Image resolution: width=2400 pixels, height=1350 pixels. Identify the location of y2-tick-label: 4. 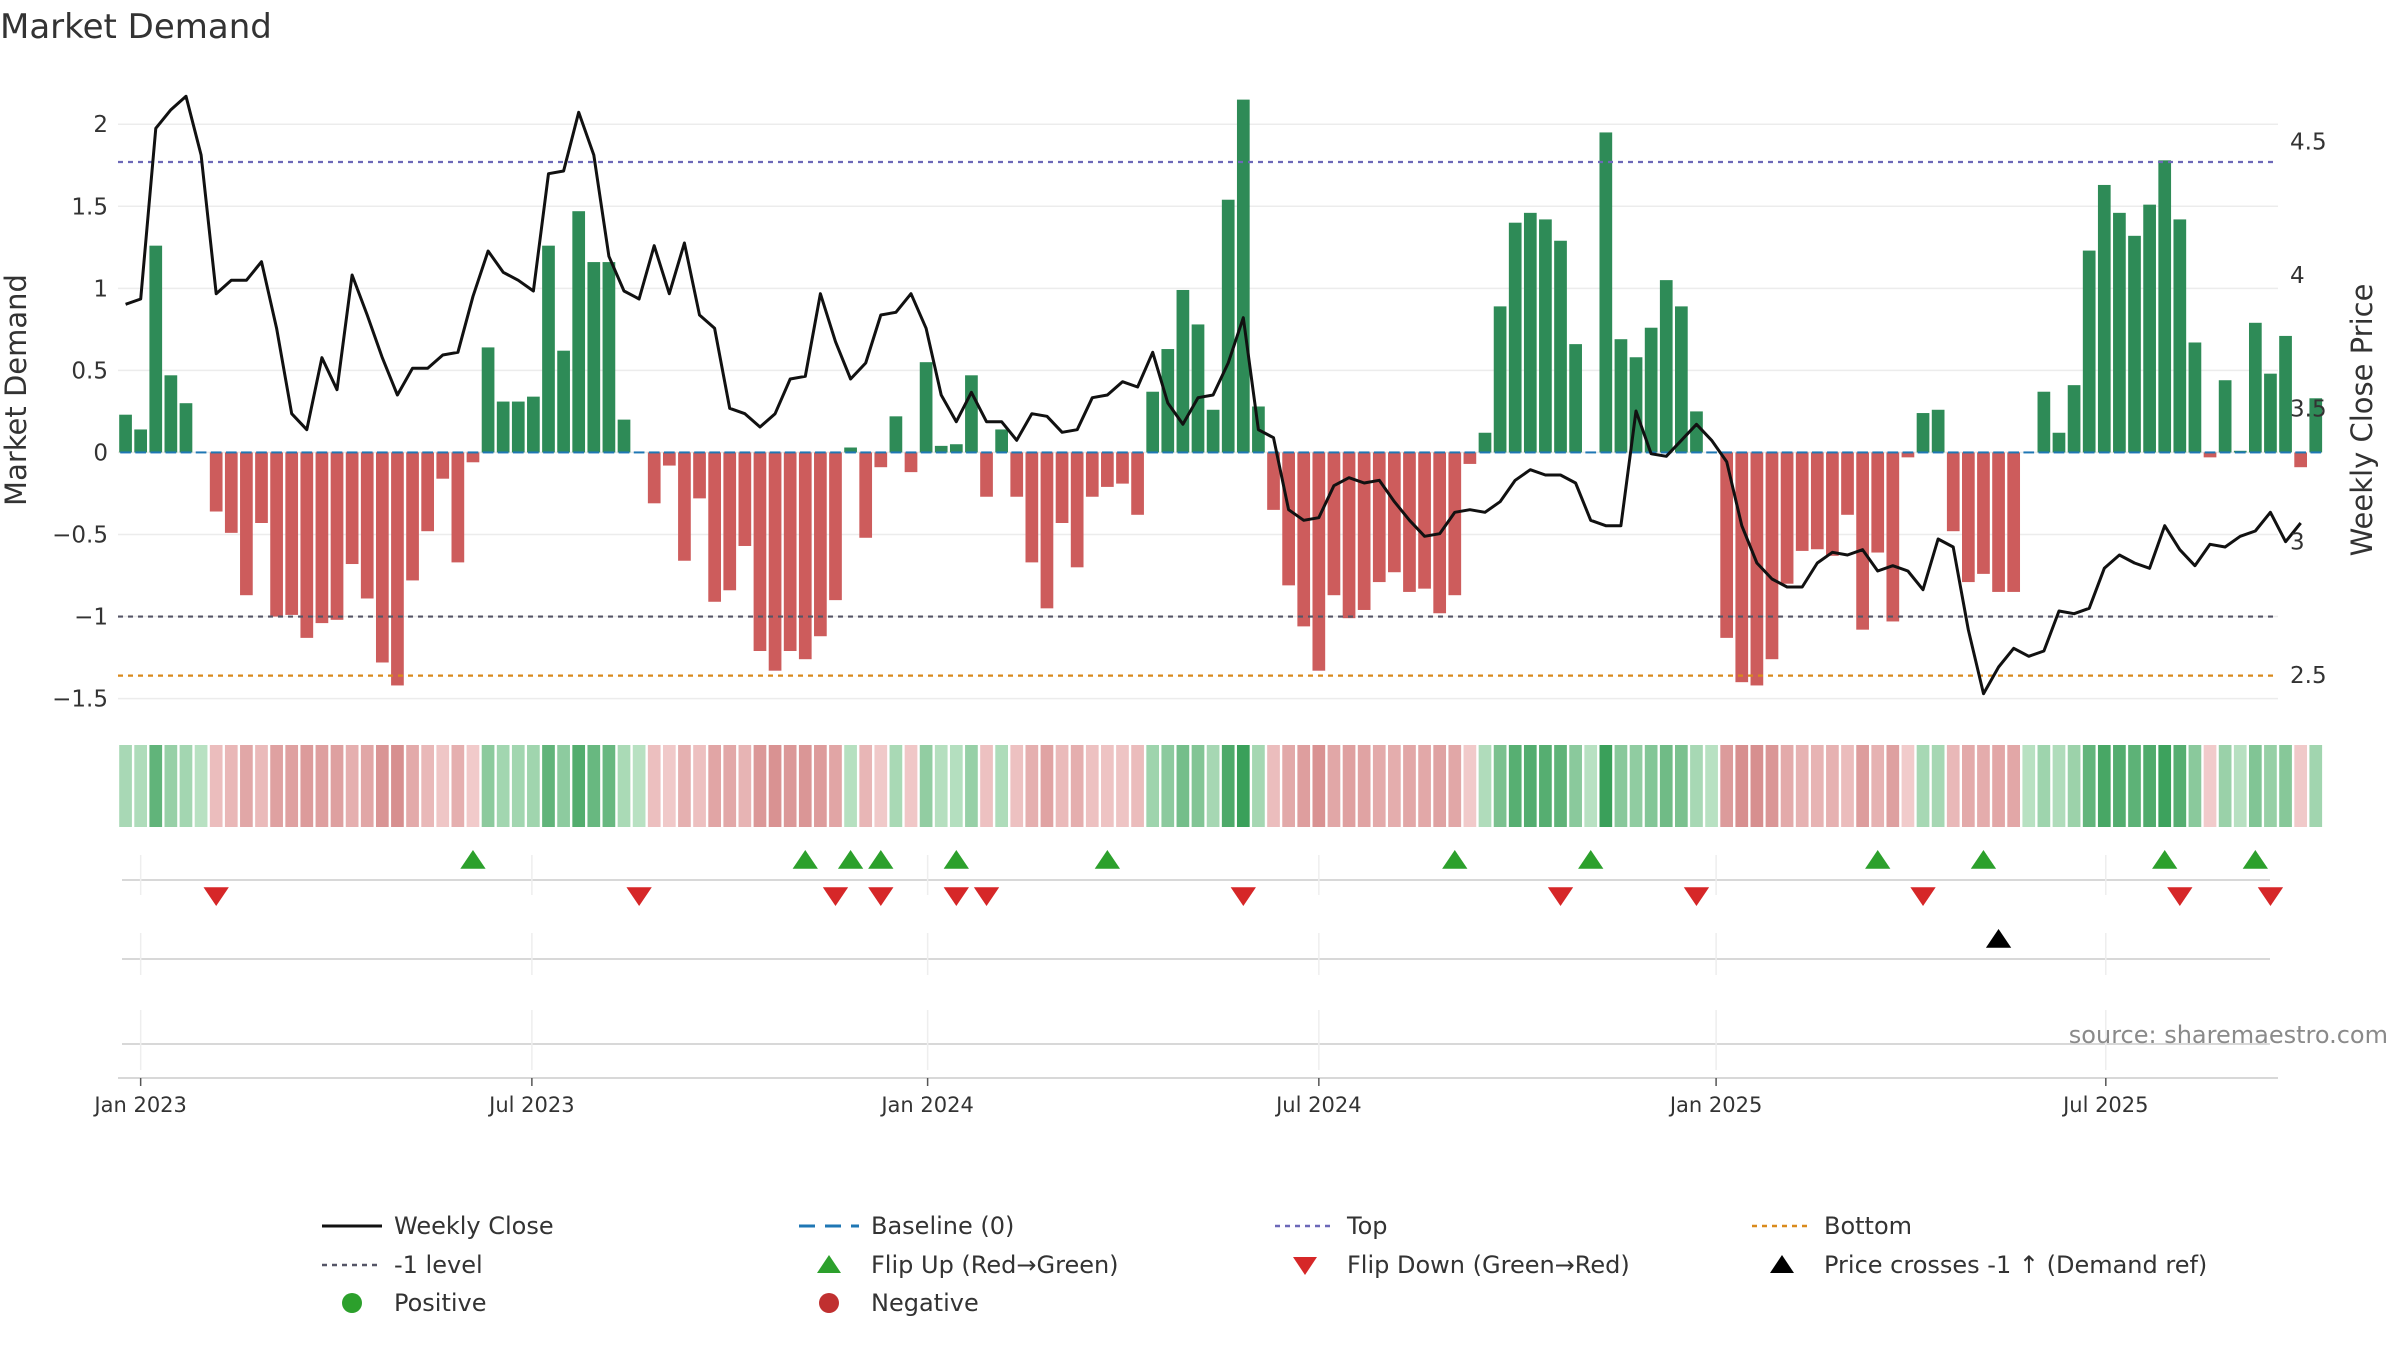
(2297, 276).